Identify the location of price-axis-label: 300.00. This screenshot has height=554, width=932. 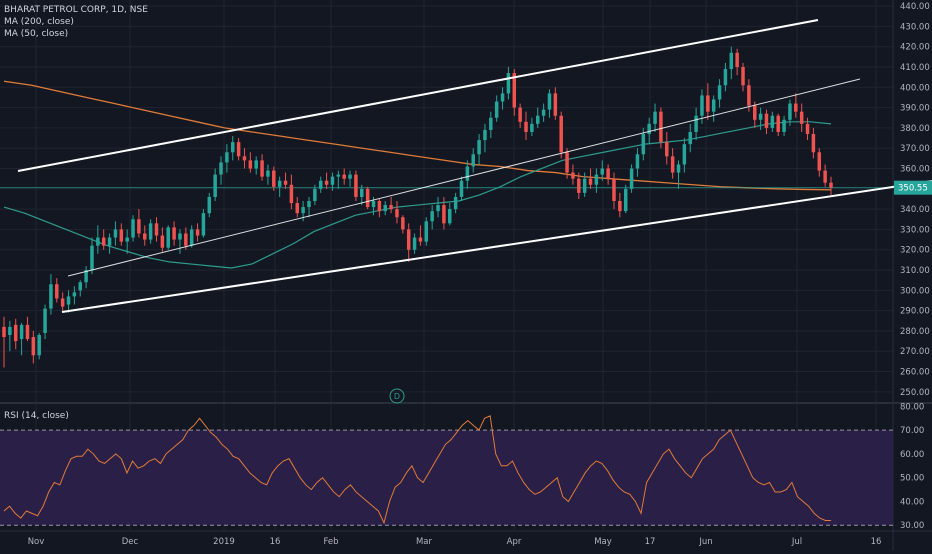
(915, 291).